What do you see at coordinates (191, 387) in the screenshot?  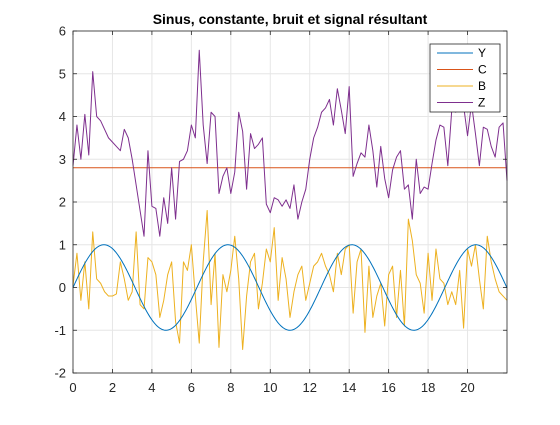 I see `x-tick-label: 6` at bounding box center [191, 387].